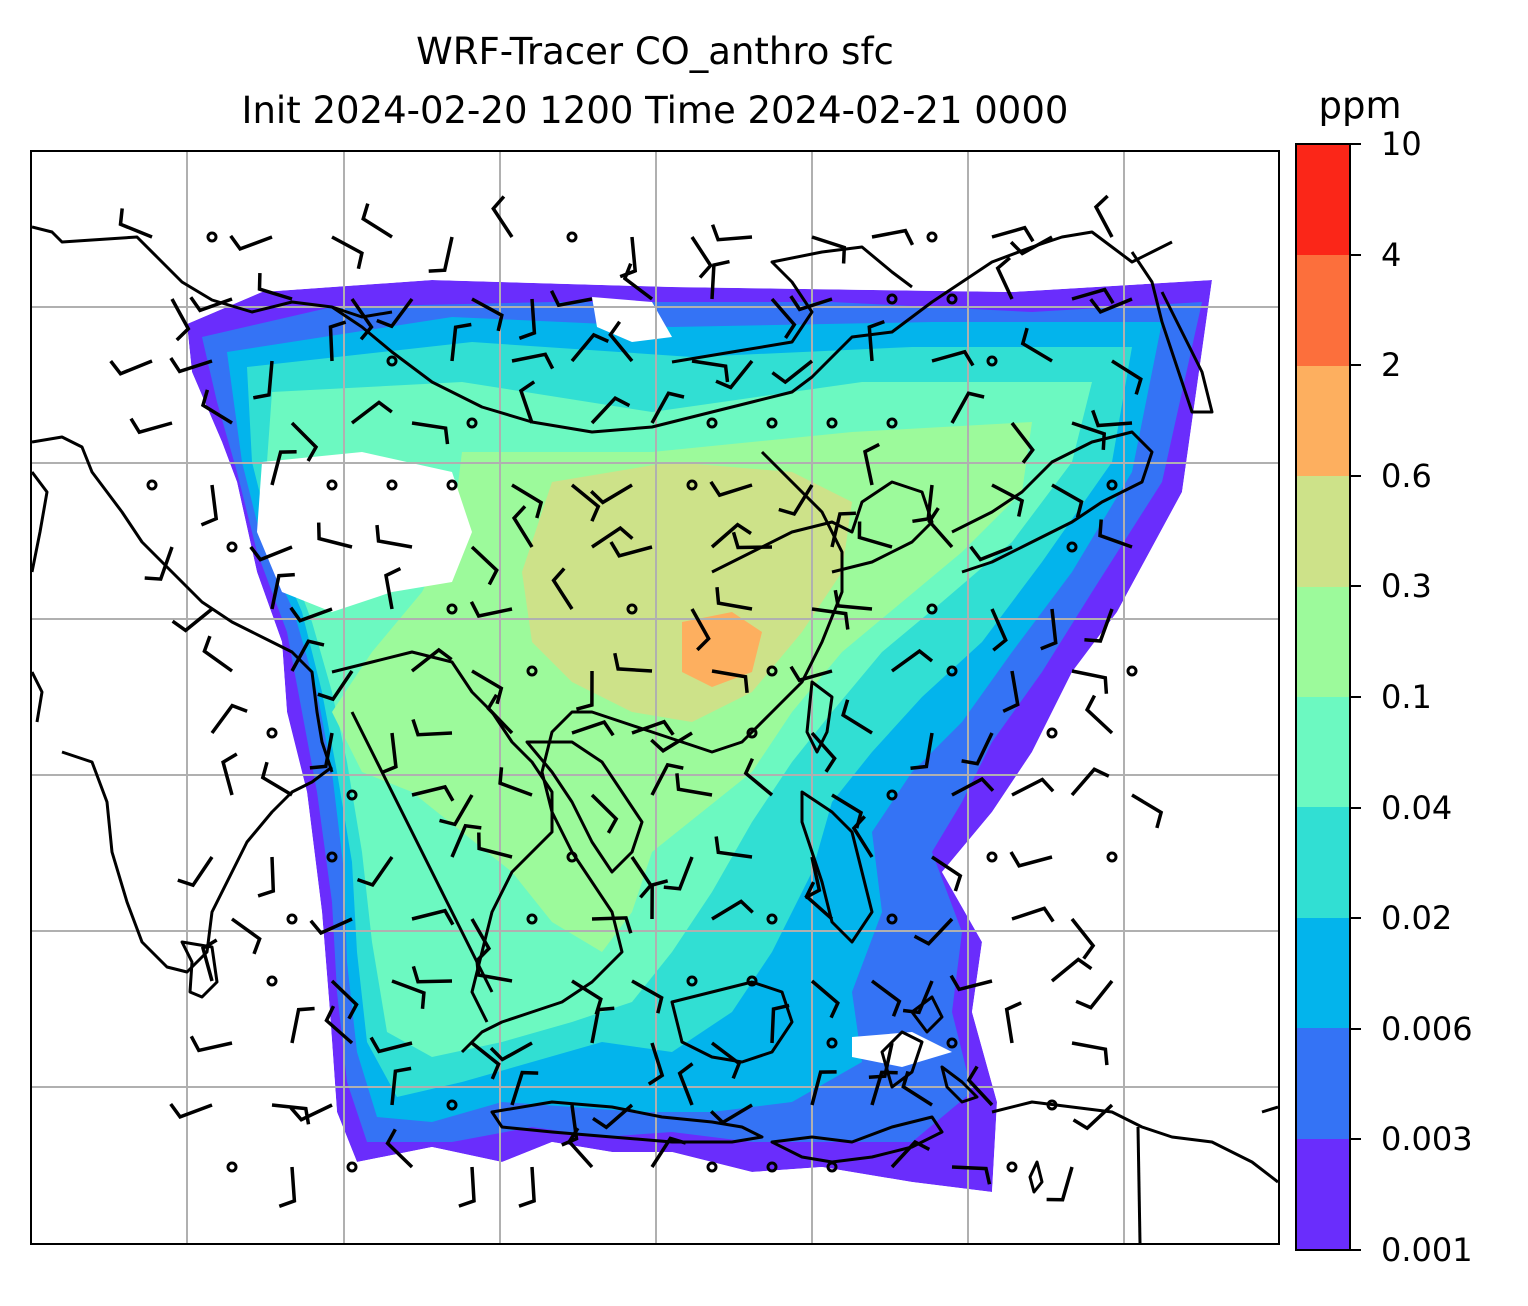 Image resolution: width=1528 pixels, height=1306 pixels. Describe the element at coordinates (1360, 105) in the screenshot. I see `colorbar-unit-label: ppm` at that location.